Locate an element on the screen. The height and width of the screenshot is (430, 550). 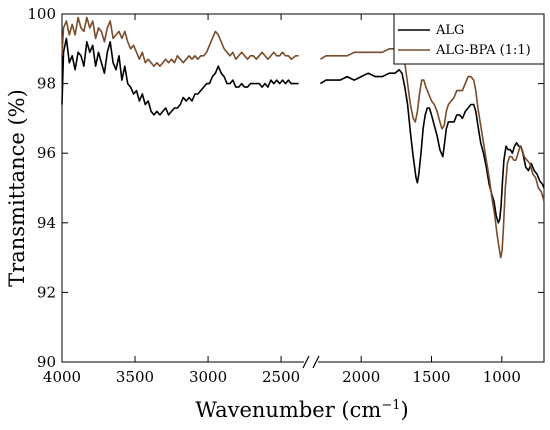
y-tick-label: 98 is located at coordinates (46, 84).